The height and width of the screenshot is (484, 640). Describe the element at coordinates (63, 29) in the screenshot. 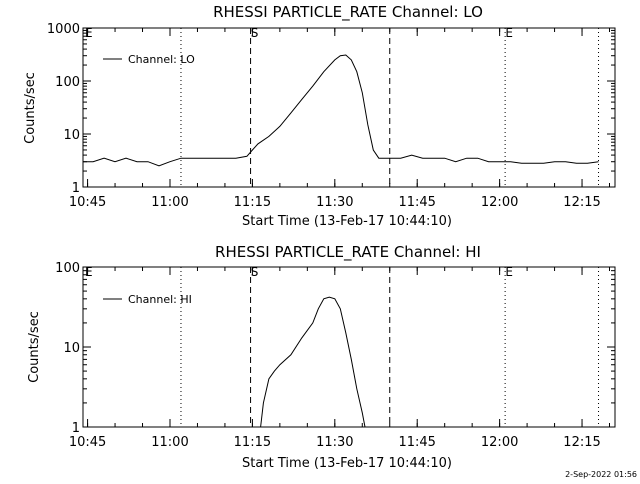

I see `y-tick-label-3: 1000` at that location.